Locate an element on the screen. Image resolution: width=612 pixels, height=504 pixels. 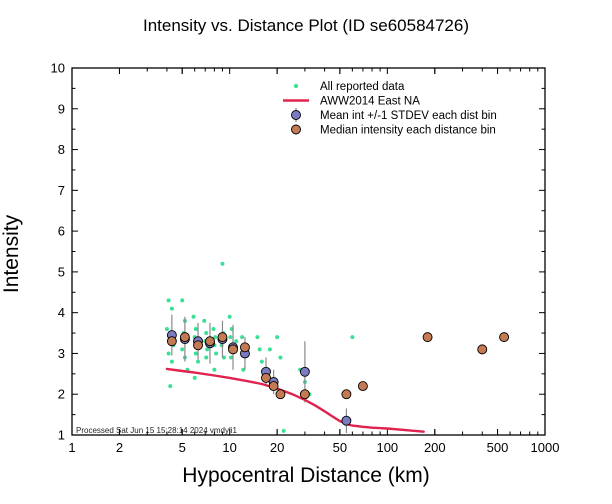
x-tick-label: 1000 is located at coordinates (545, 447).